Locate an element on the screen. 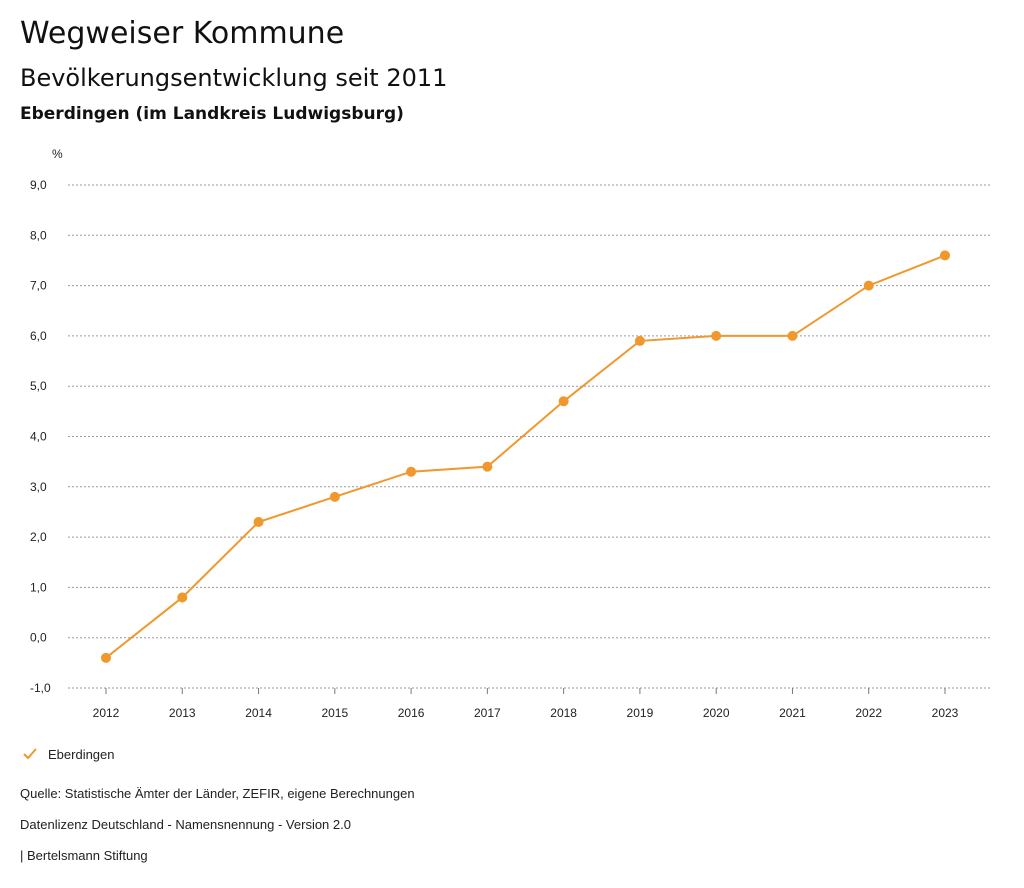  x-tick-label: 2017 is located at coordinates (487, 713).